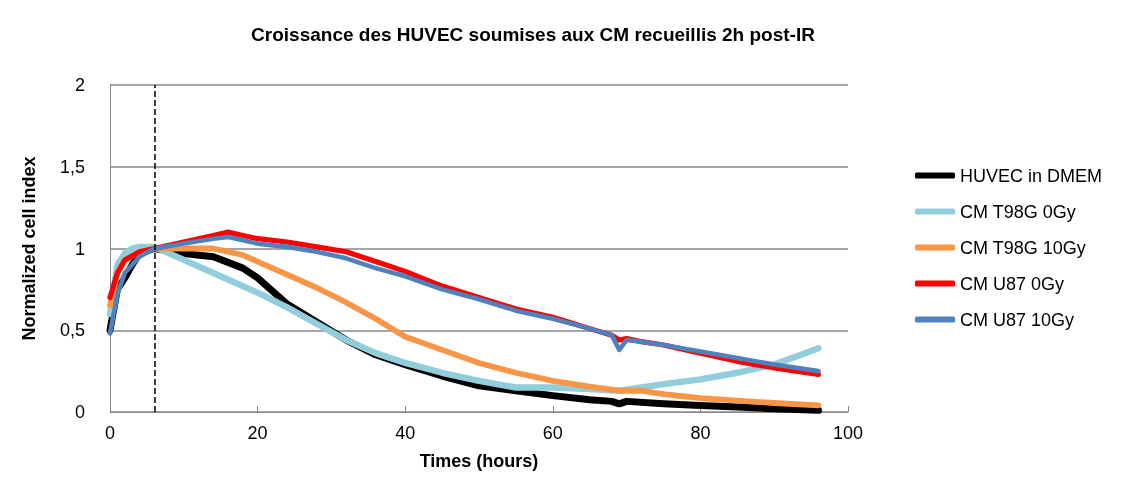  What do you see at coordinates (79, 412) in the screenshot?
I see `y-tick-label: 0` at bounding box center [79, 412].